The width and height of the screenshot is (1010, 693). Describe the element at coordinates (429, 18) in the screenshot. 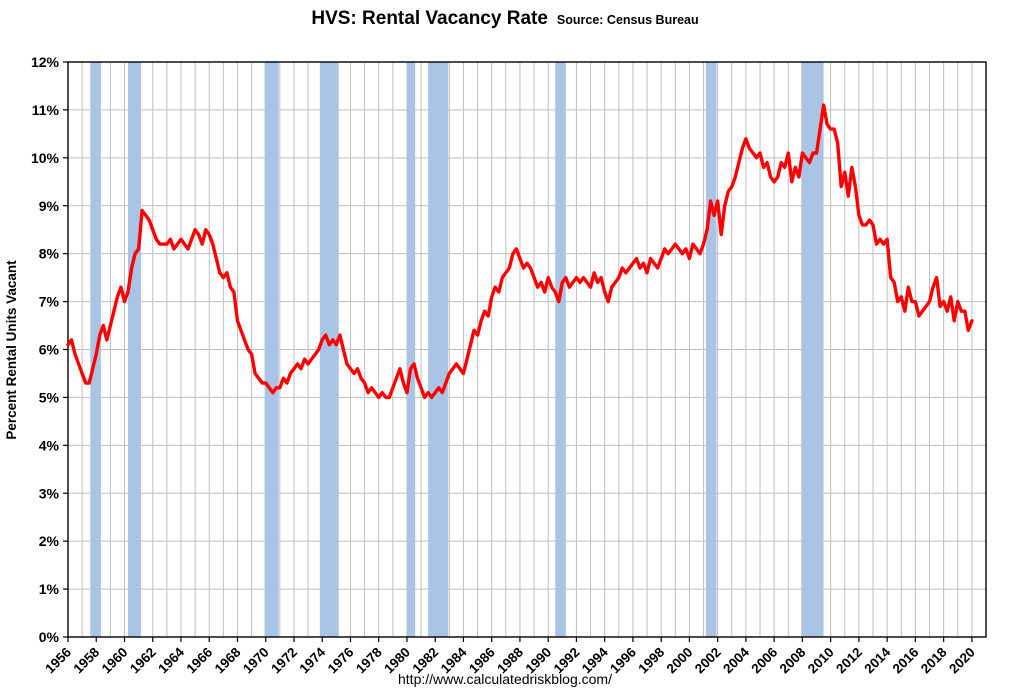

I see `chart-title: HVS: Rental Vacancy Rate` at that location.